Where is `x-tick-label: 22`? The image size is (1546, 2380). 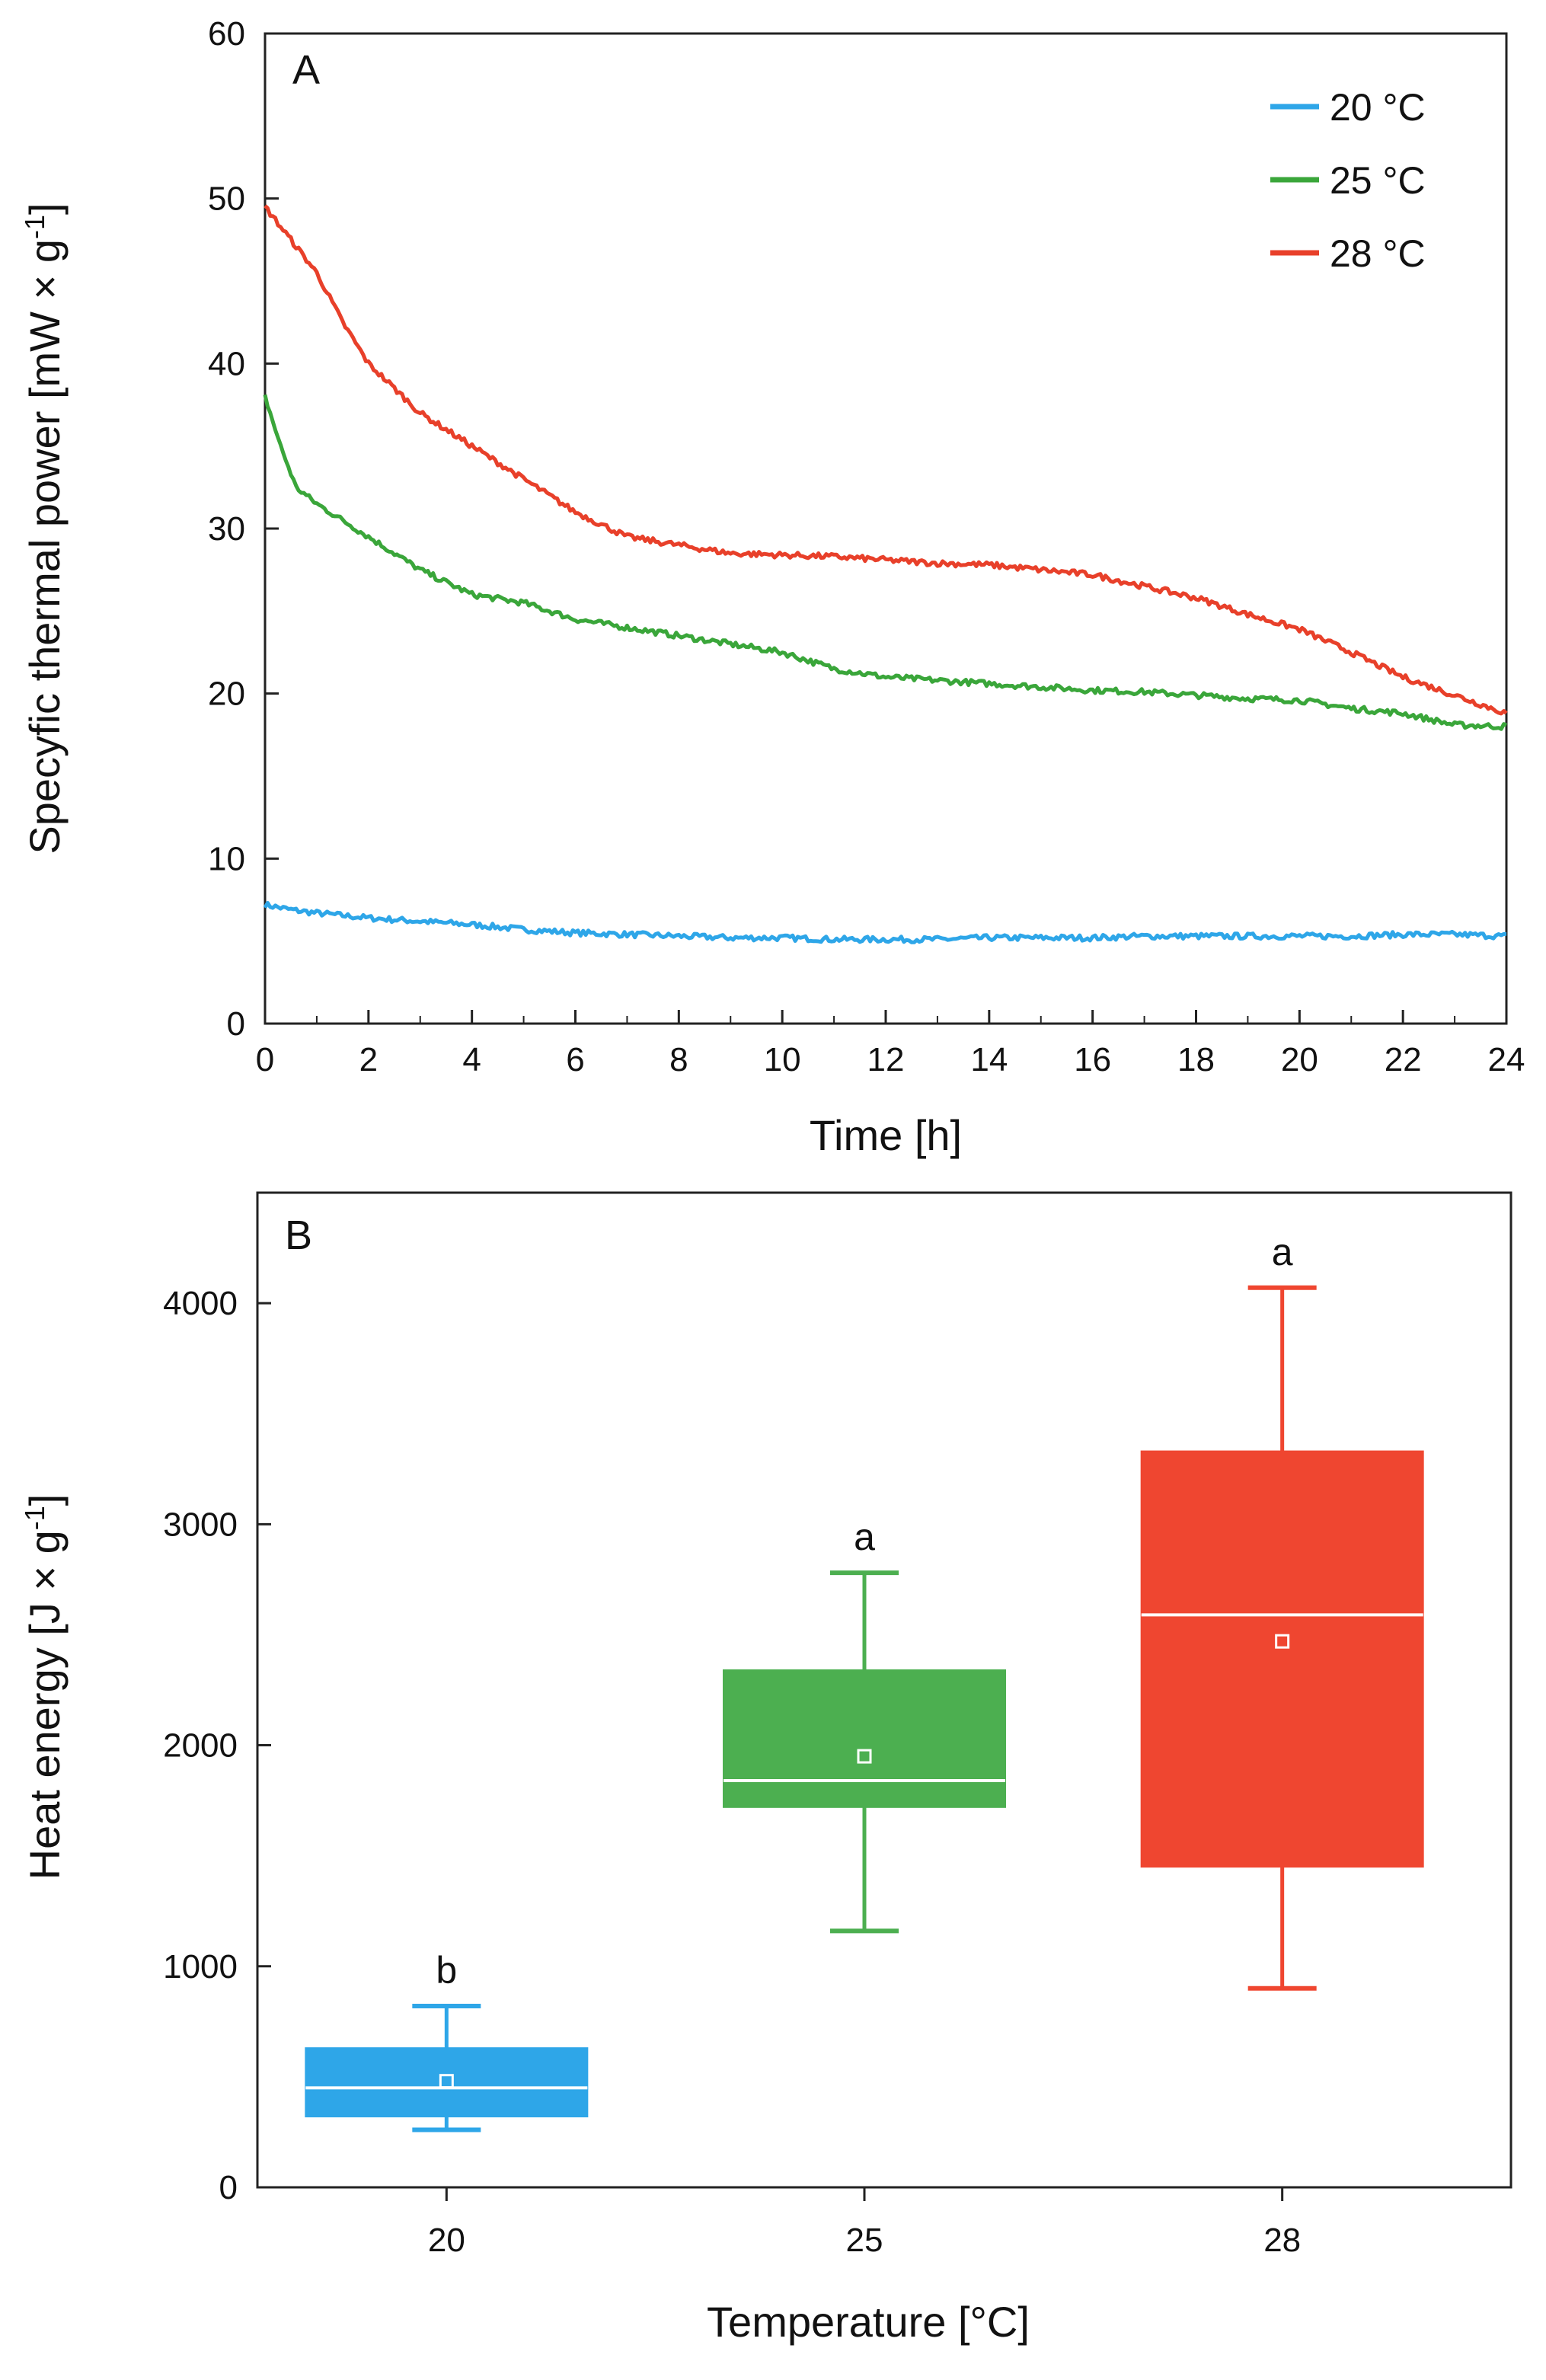
x-tick-label: 22 is located at coordinates (1403, 1060).